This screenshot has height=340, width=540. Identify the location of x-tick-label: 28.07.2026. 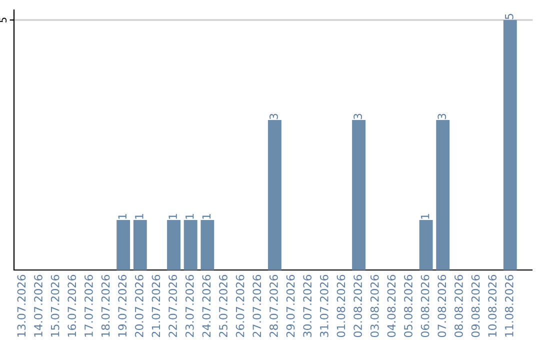
(274, 305).